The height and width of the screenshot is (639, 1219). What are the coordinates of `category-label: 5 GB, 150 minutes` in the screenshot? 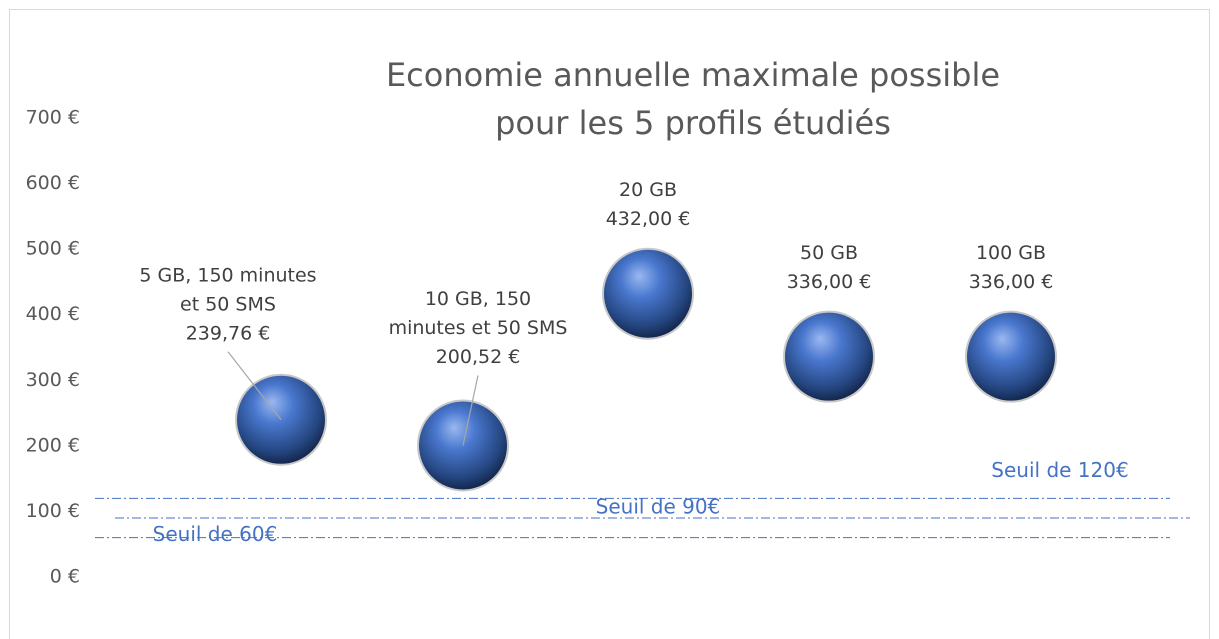 It's located at (227, 275).